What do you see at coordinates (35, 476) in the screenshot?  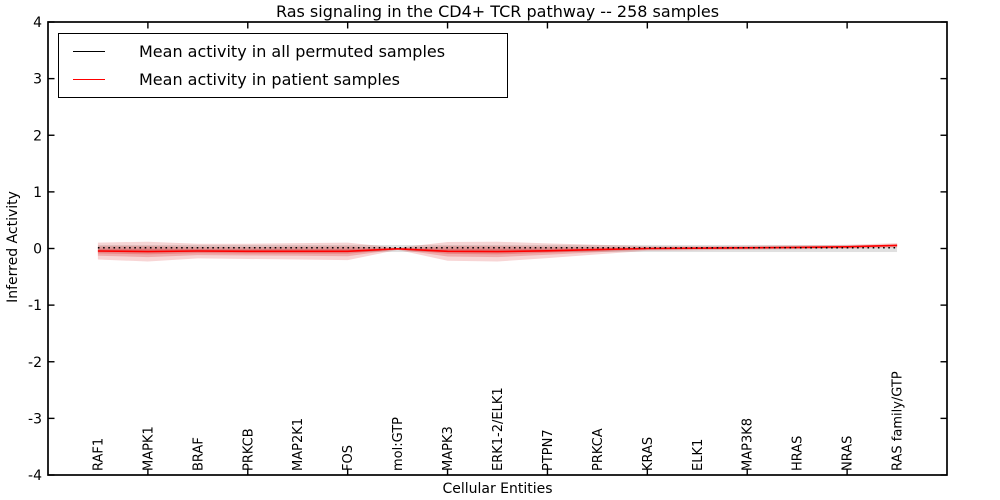 I see `y-tick-label: -4` at bounding box center [35, 476].